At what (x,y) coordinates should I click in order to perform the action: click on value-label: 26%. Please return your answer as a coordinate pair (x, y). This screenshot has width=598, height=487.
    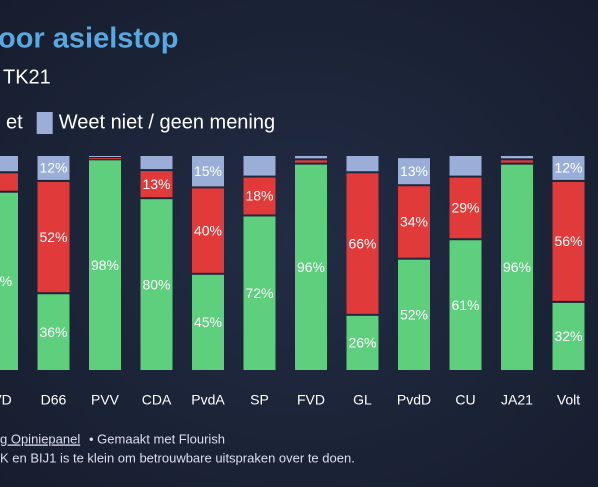
    Looking at the image, I should click on (362, 343).